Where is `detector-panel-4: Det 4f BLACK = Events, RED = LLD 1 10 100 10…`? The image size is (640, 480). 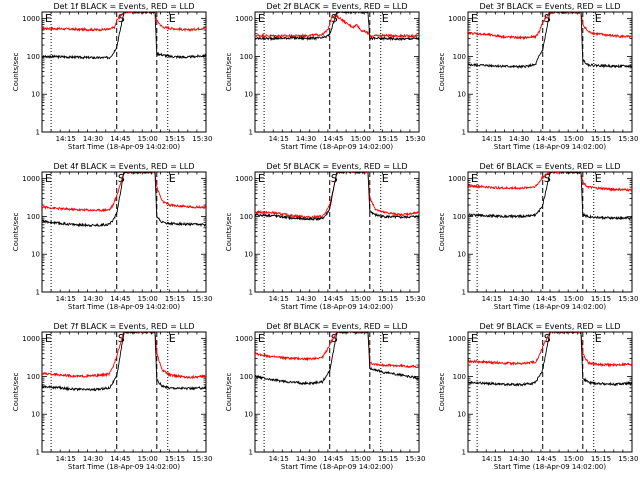
detector-panel-4: Det 4f BLACK = Events, RED = LLD 1 10 100 10… is located at coordinates (112, 236).